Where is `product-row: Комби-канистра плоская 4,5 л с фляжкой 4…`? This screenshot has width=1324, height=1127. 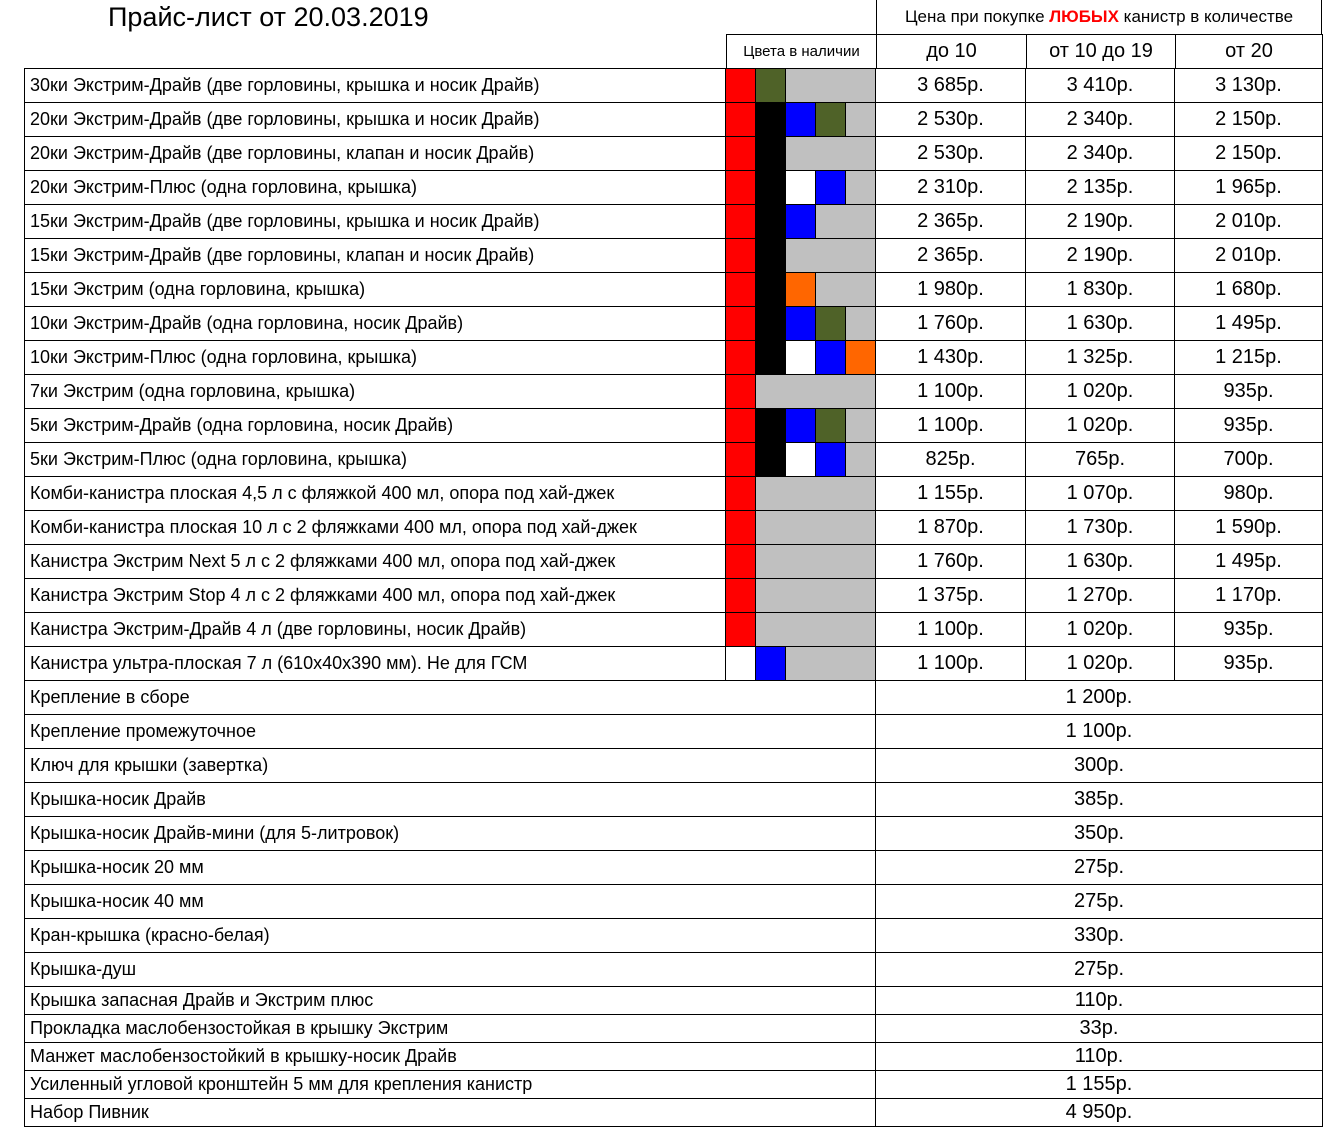
product-row: Комби-канистра плоская 4,5 л с фляжкой 4… is located at coordinates (673, 494).